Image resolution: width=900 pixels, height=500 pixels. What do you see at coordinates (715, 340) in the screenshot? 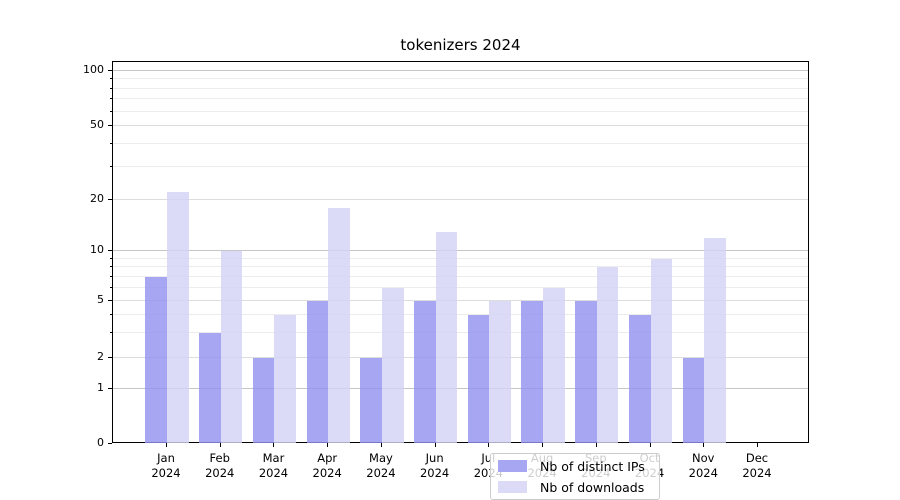
I see `bar-downloads-nov-2024` at bounding box center [715, 340].